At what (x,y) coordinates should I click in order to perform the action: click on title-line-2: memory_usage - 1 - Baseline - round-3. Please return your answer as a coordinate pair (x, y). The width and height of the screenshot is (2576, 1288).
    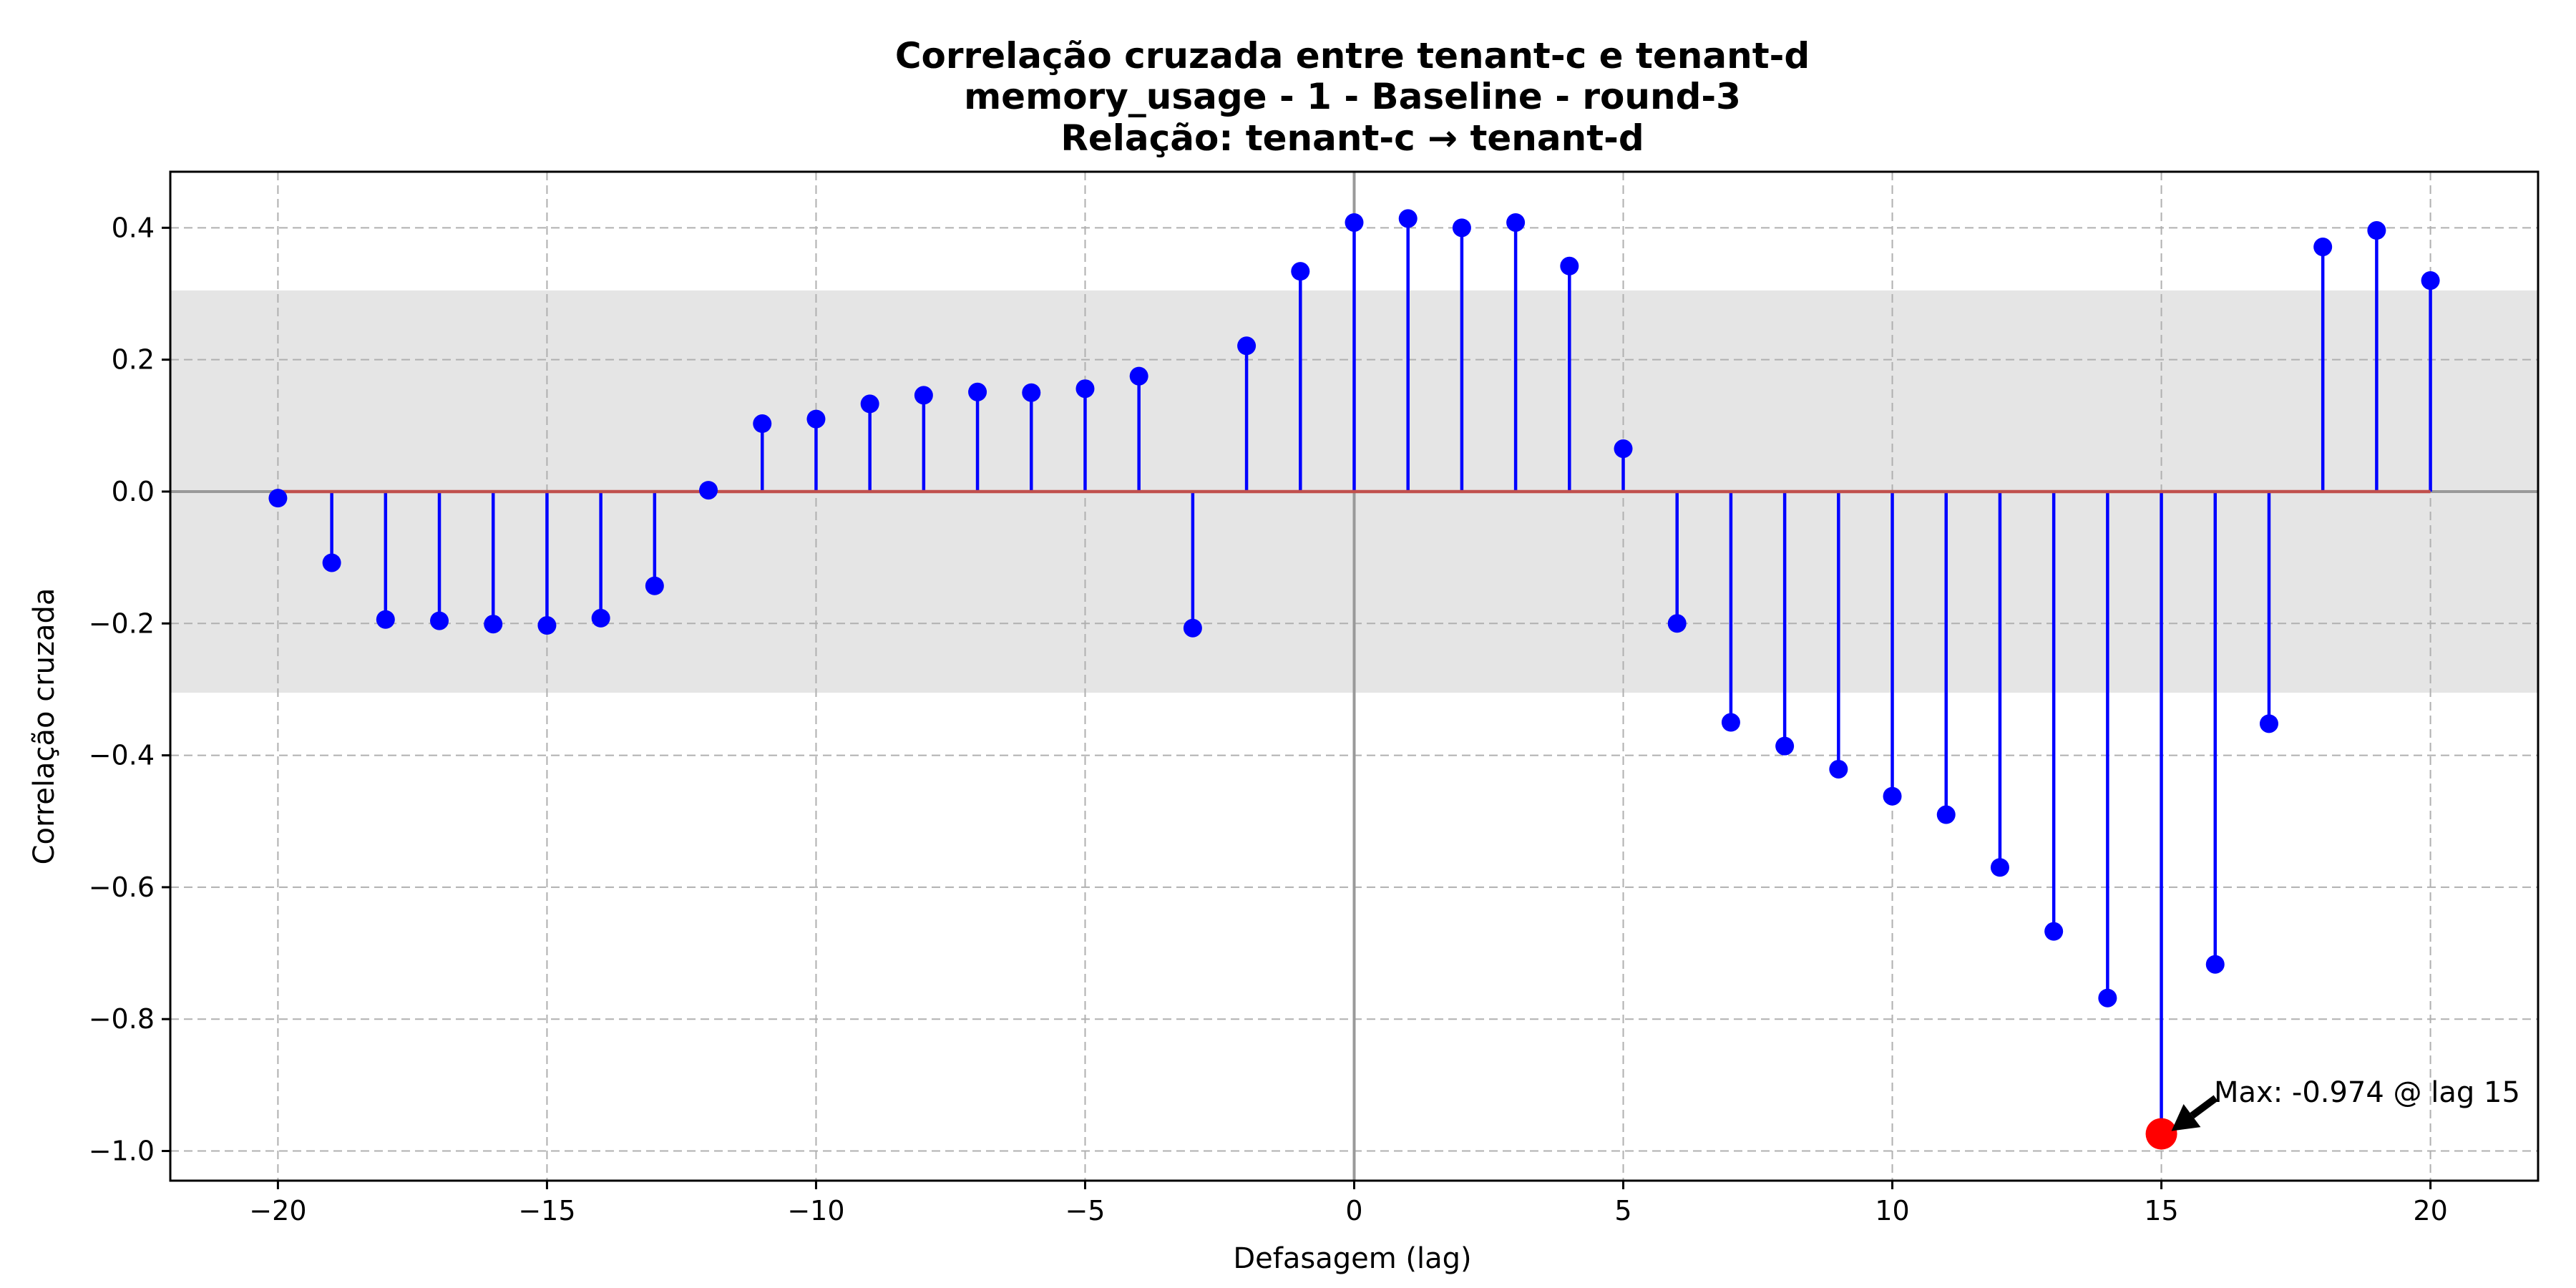
    Looking at the image, I should click on (1352, 96).